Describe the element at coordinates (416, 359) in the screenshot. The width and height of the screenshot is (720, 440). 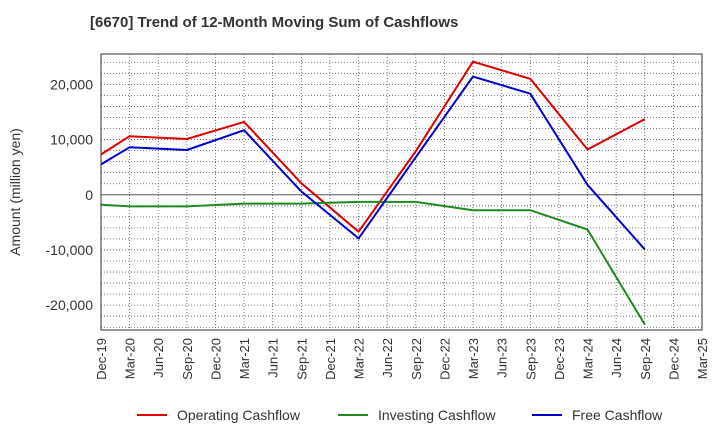
I see `x-tick-label: Sep-22` at that location.